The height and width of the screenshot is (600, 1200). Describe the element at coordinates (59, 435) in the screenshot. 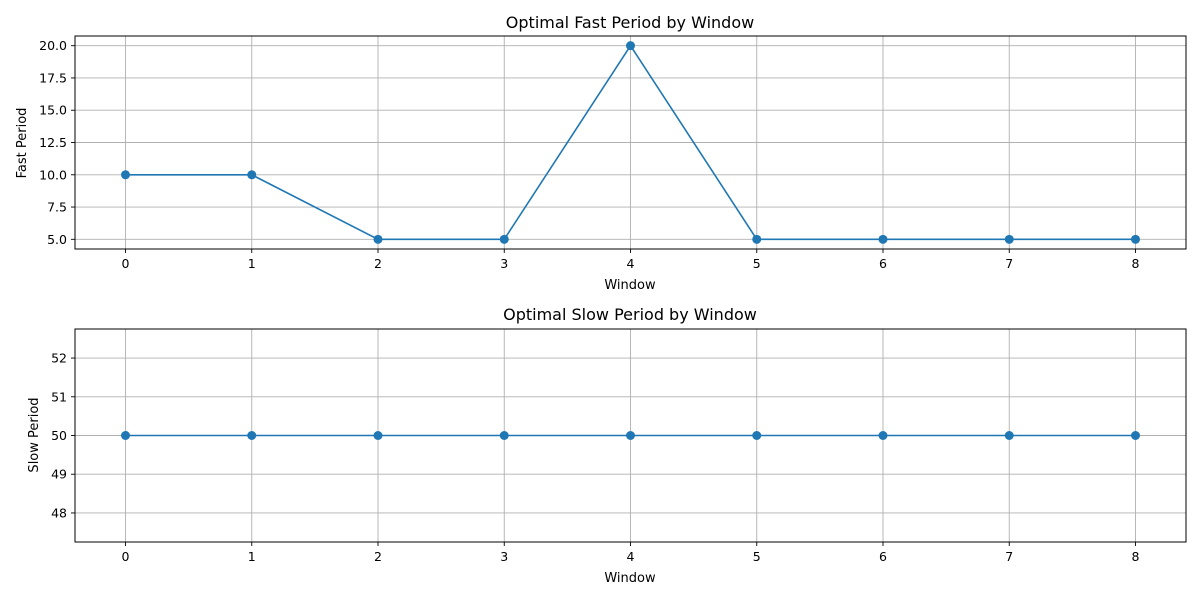

I see `slow-period-y-tick-label: 50` at that location.